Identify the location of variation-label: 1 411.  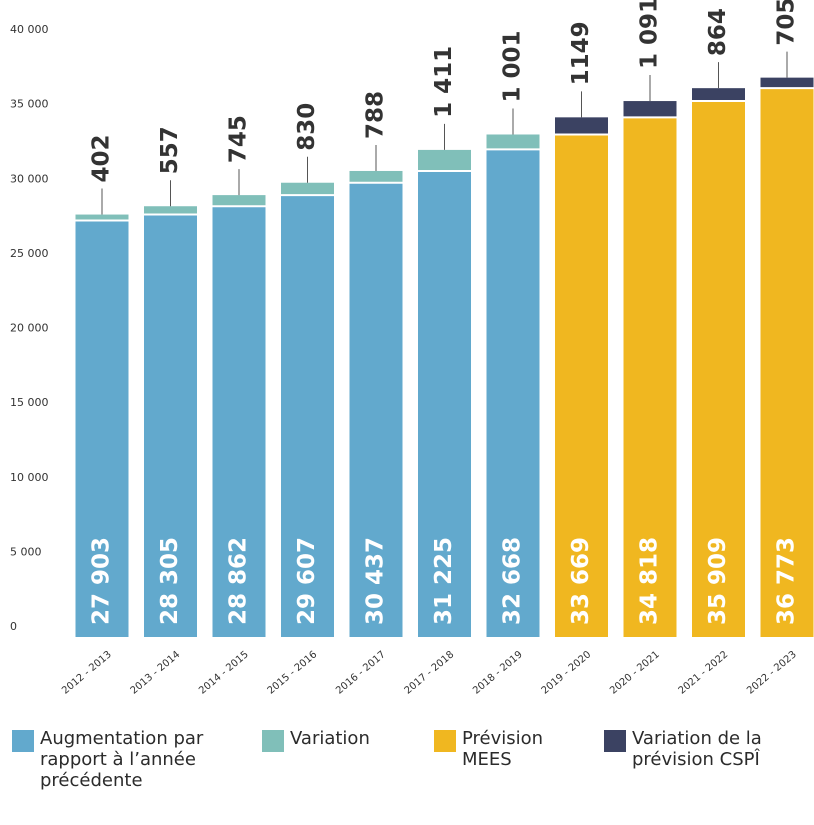
(444, 82).